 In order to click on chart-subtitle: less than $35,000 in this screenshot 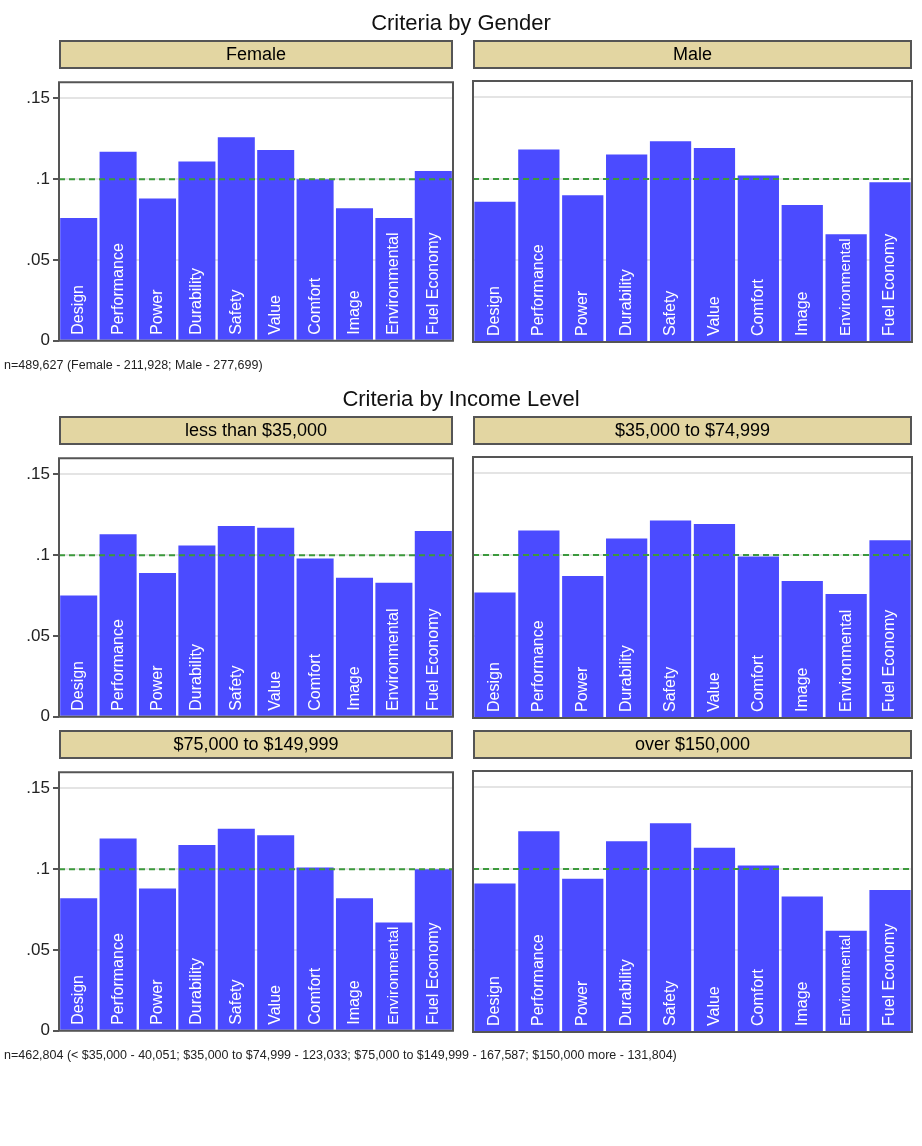, I will do `click(256, 430)`.